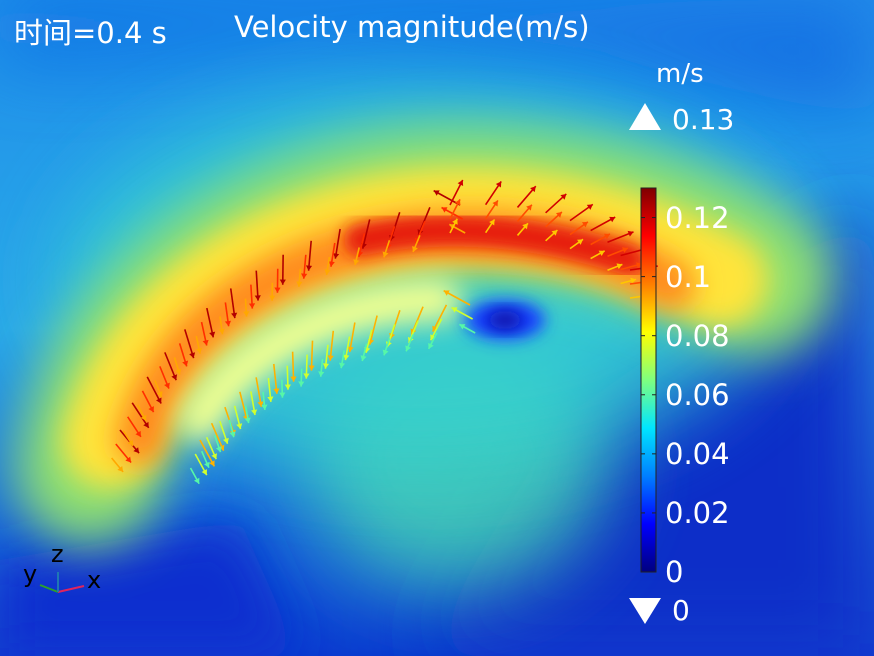 The image size is (874, 656). Describe the element at coordinates (62, 582) in the screenshot. I see `axes-triad` at that location.